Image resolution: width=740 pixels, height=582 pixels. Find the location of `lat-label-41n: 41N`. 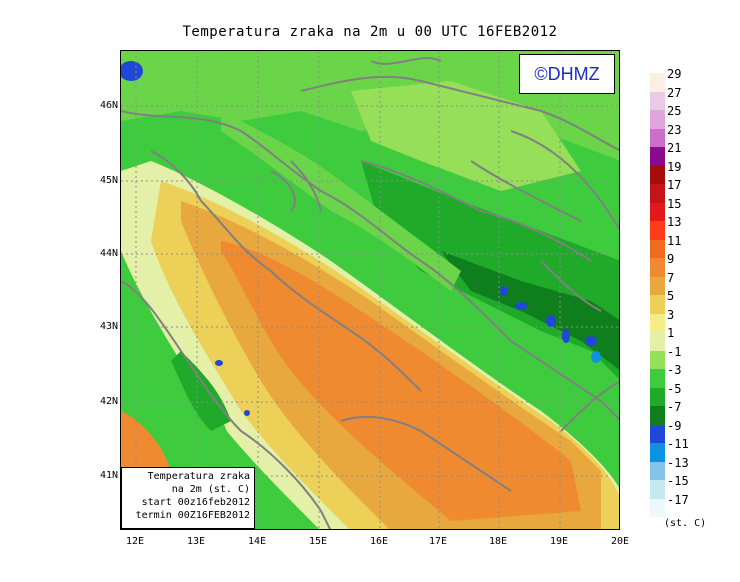

lat-label-41n: 41N is located at coordinates (108, 475).